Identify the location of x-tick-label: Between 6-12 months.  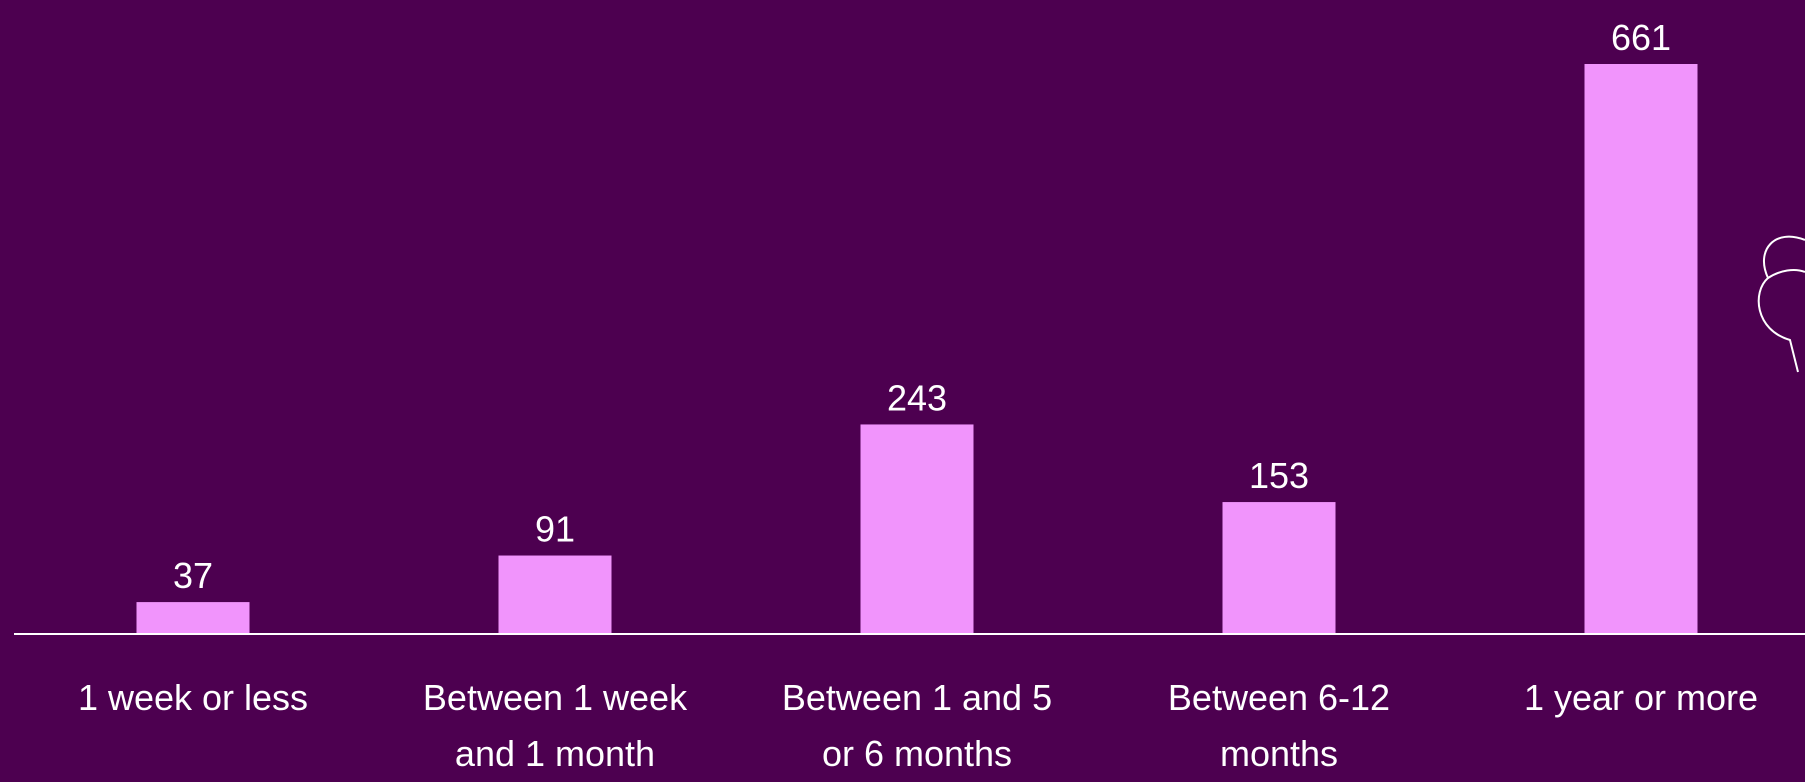
(1279, 725).